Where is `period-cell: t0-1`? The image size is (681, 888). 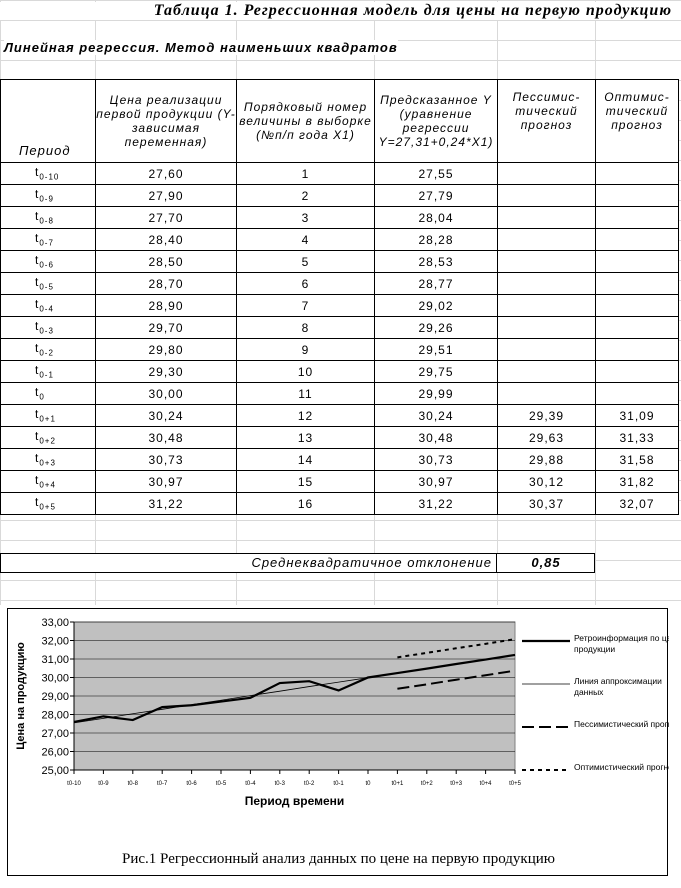 period-cell: t0-1 is located at coordinates (48, 371).